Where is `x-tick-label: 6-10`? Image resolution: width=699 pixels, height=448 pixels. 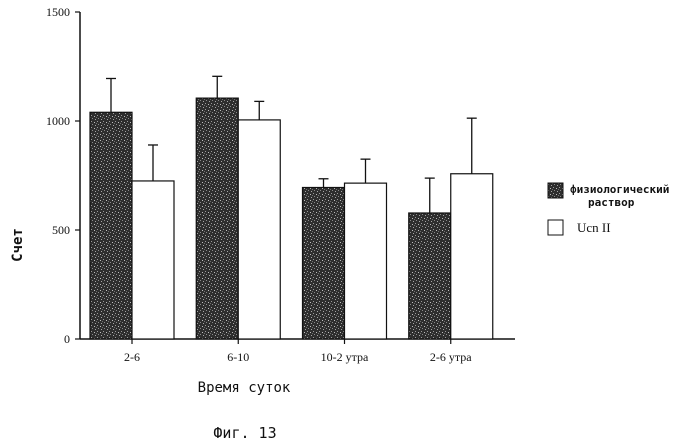 x-tick-label: 6-10 is located at coordinates (238, 357).